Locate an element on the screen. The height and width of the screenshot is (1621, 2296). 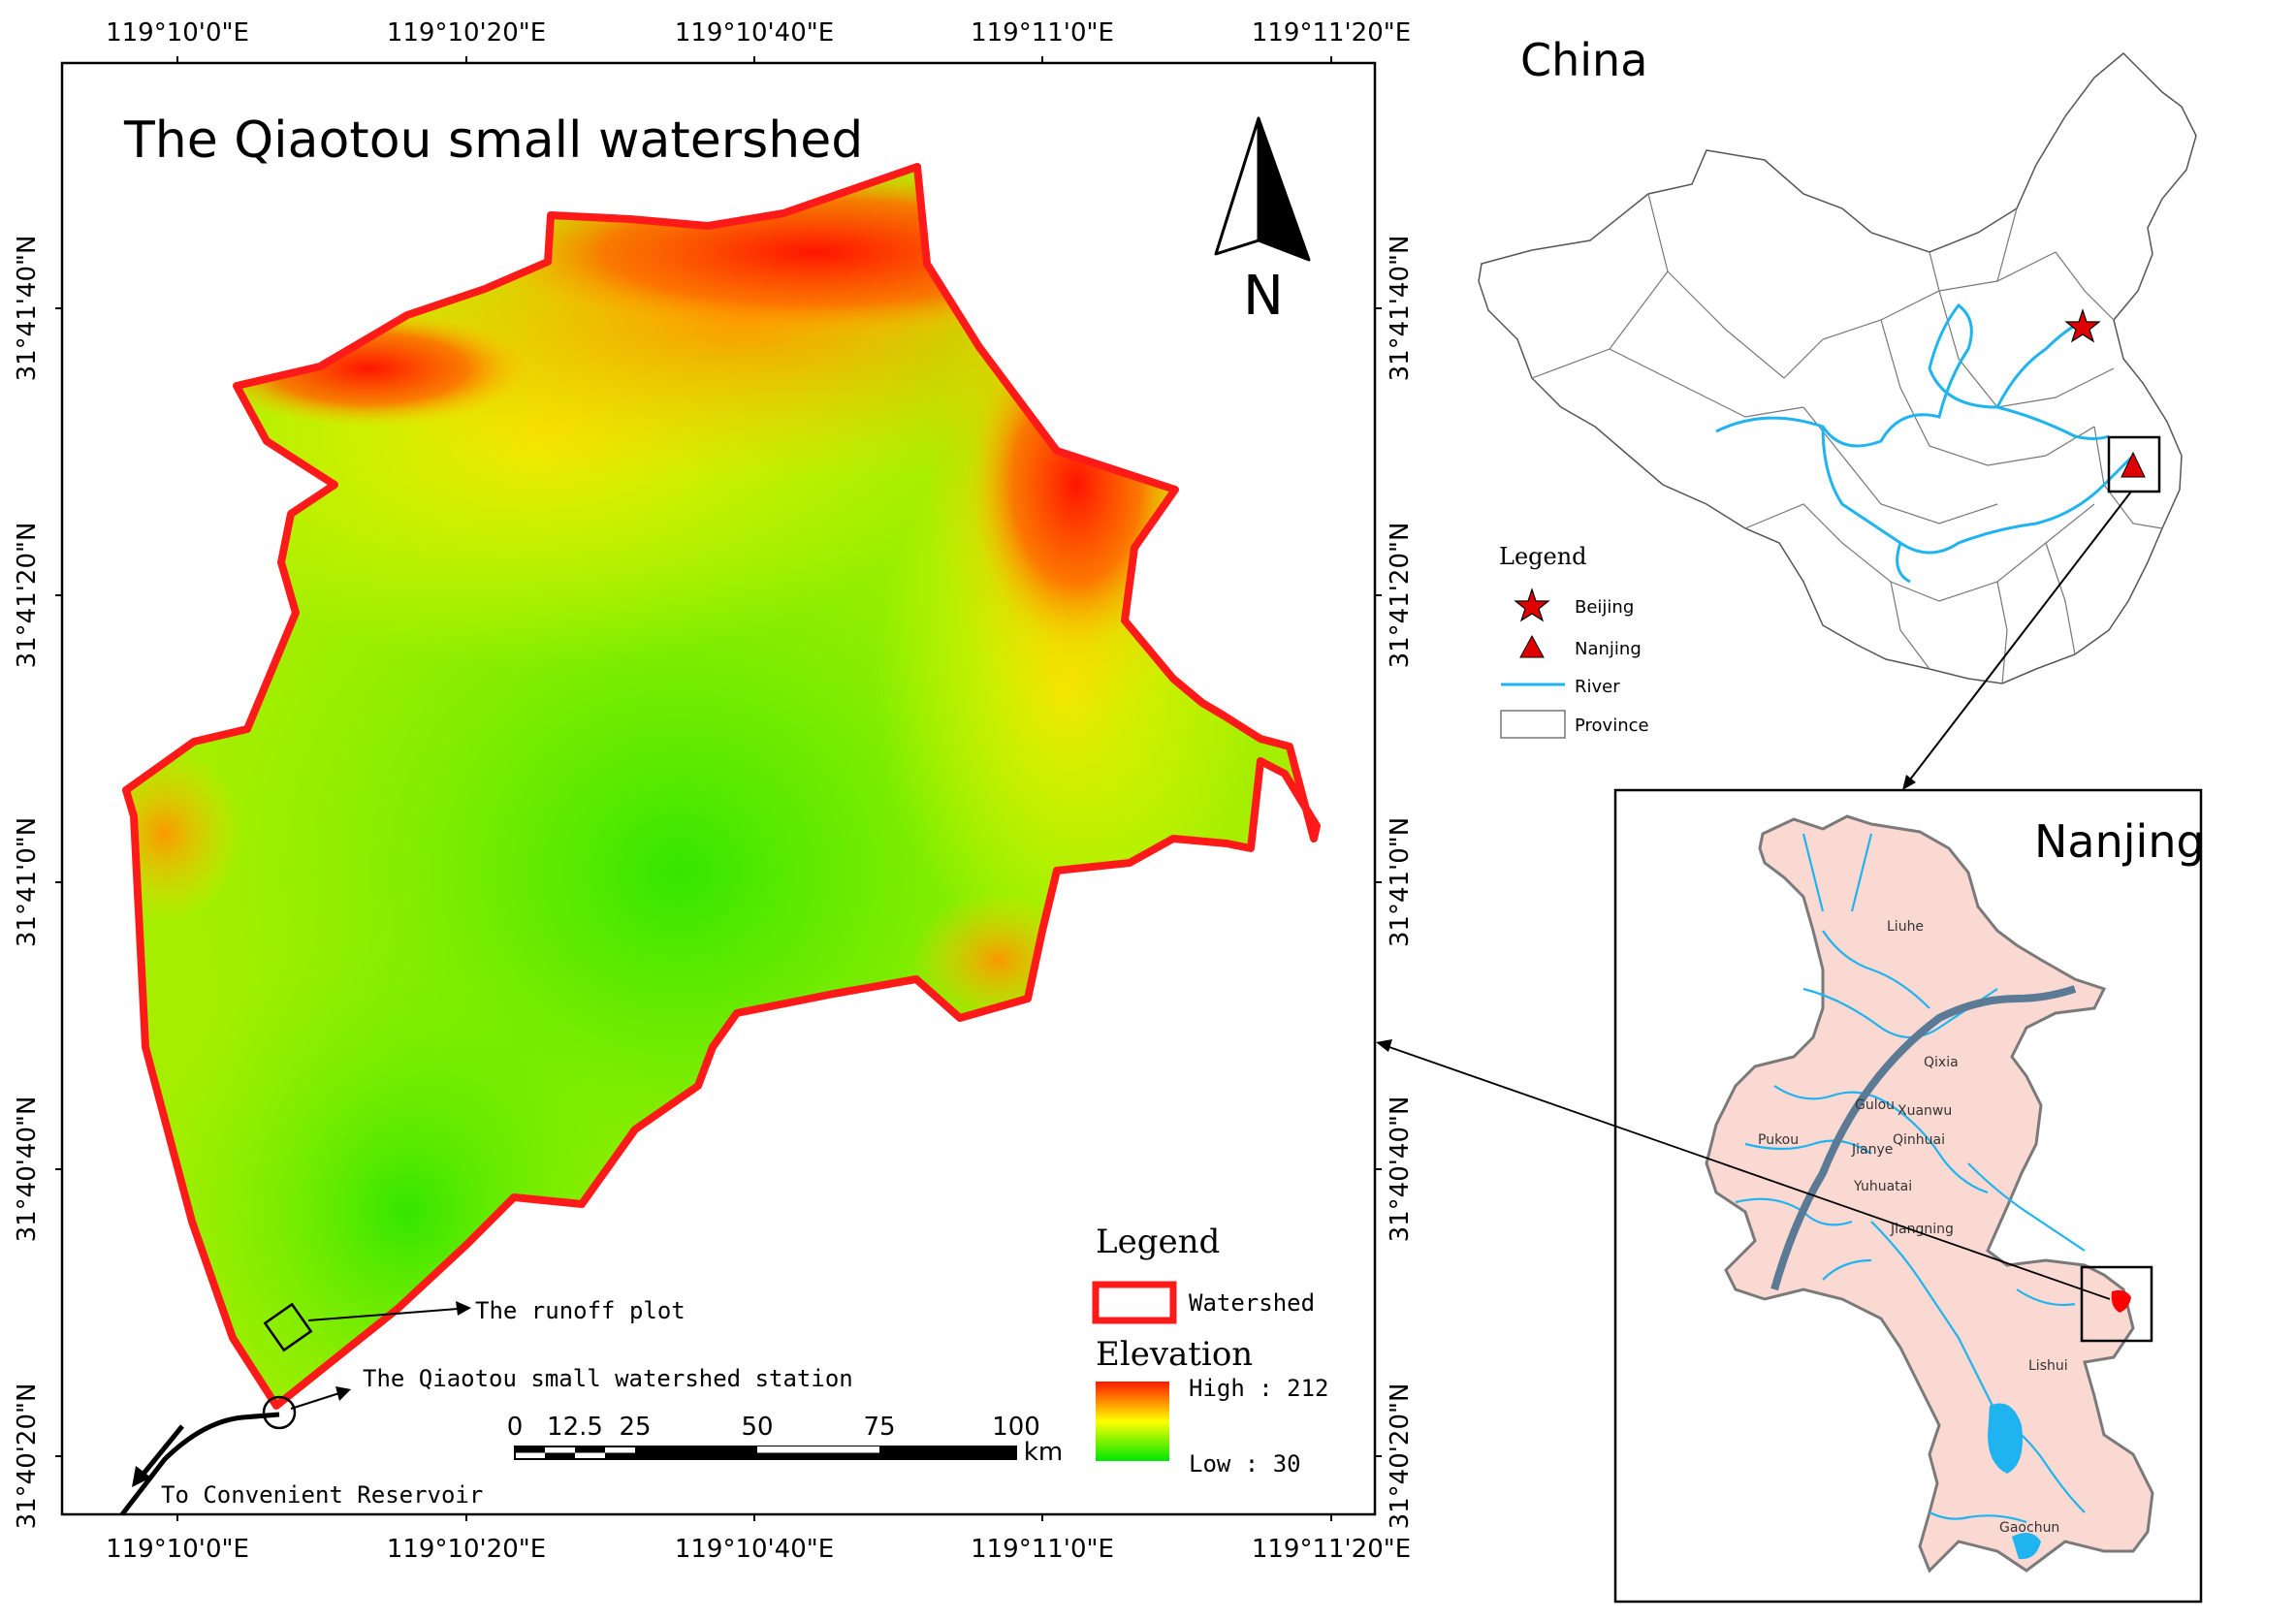
shijiu-lake is located at coordinates (2006, 1438).